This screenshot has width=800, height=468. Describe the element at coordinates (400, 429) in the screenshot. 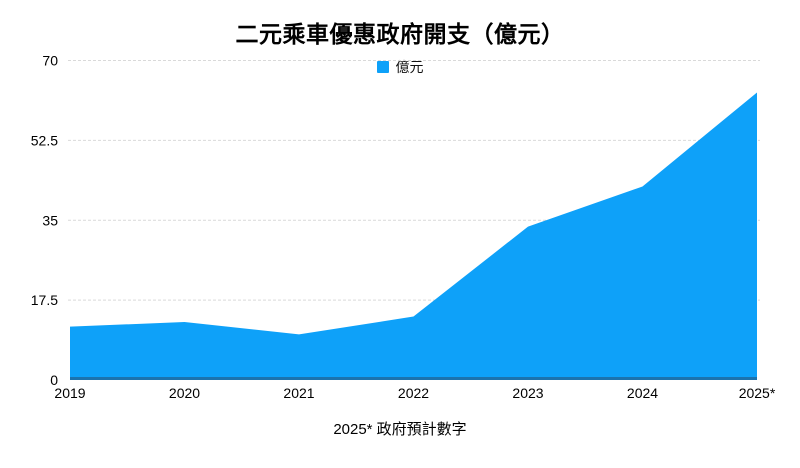

I see `chart-footnote: 2025* 政府預計數字` at that location.